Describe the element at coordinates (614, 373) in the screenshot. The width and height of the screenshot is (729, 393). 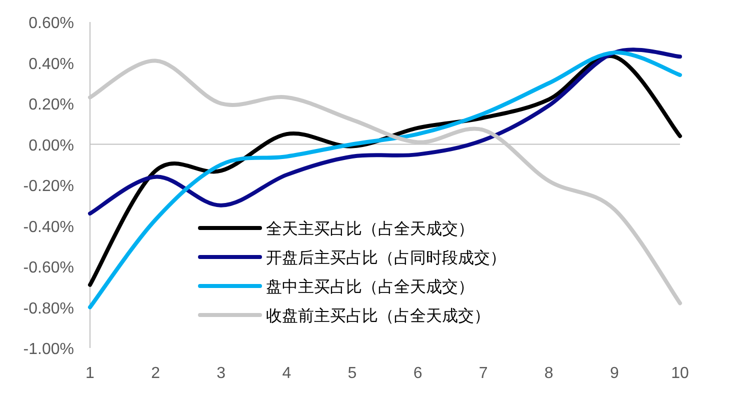
I see `x-tick-label: 9` at that location.